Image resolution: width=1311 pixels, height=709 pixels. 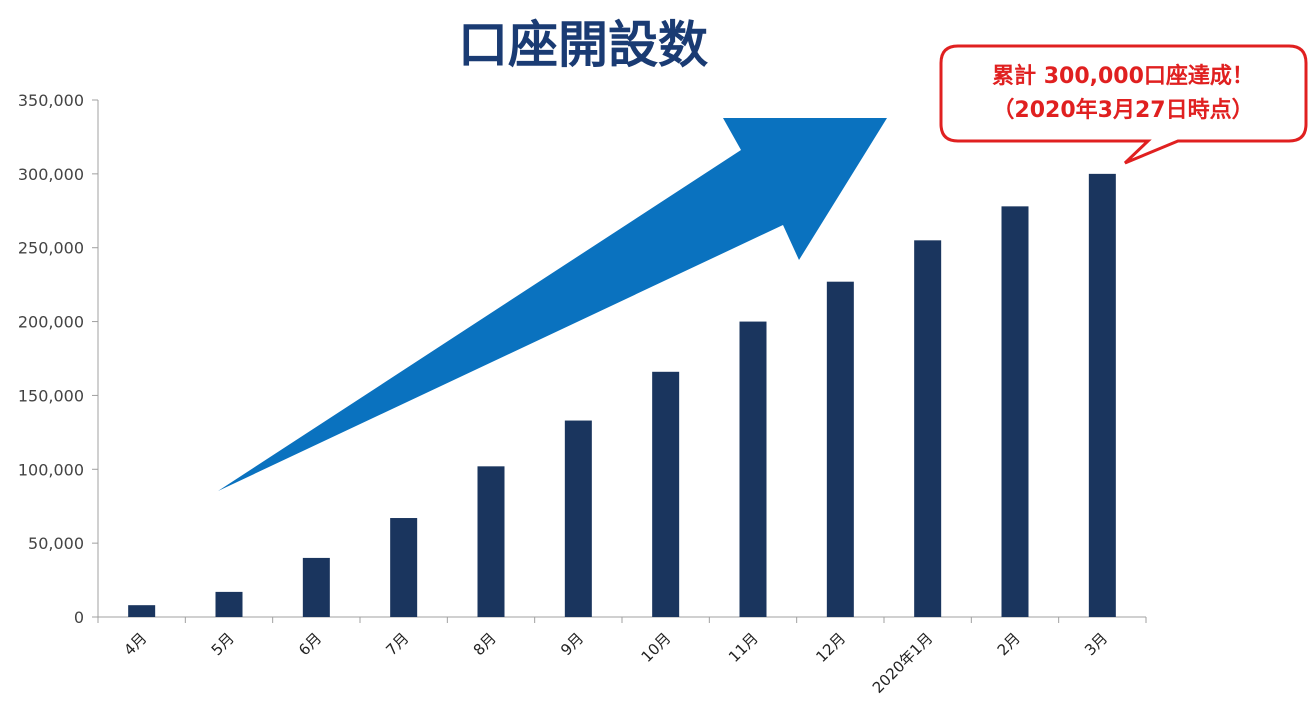 What do you see at coordinates (223, 644) in the screenshot?
I see `x-tick-label: 5月` at bounding box center [223, 644].